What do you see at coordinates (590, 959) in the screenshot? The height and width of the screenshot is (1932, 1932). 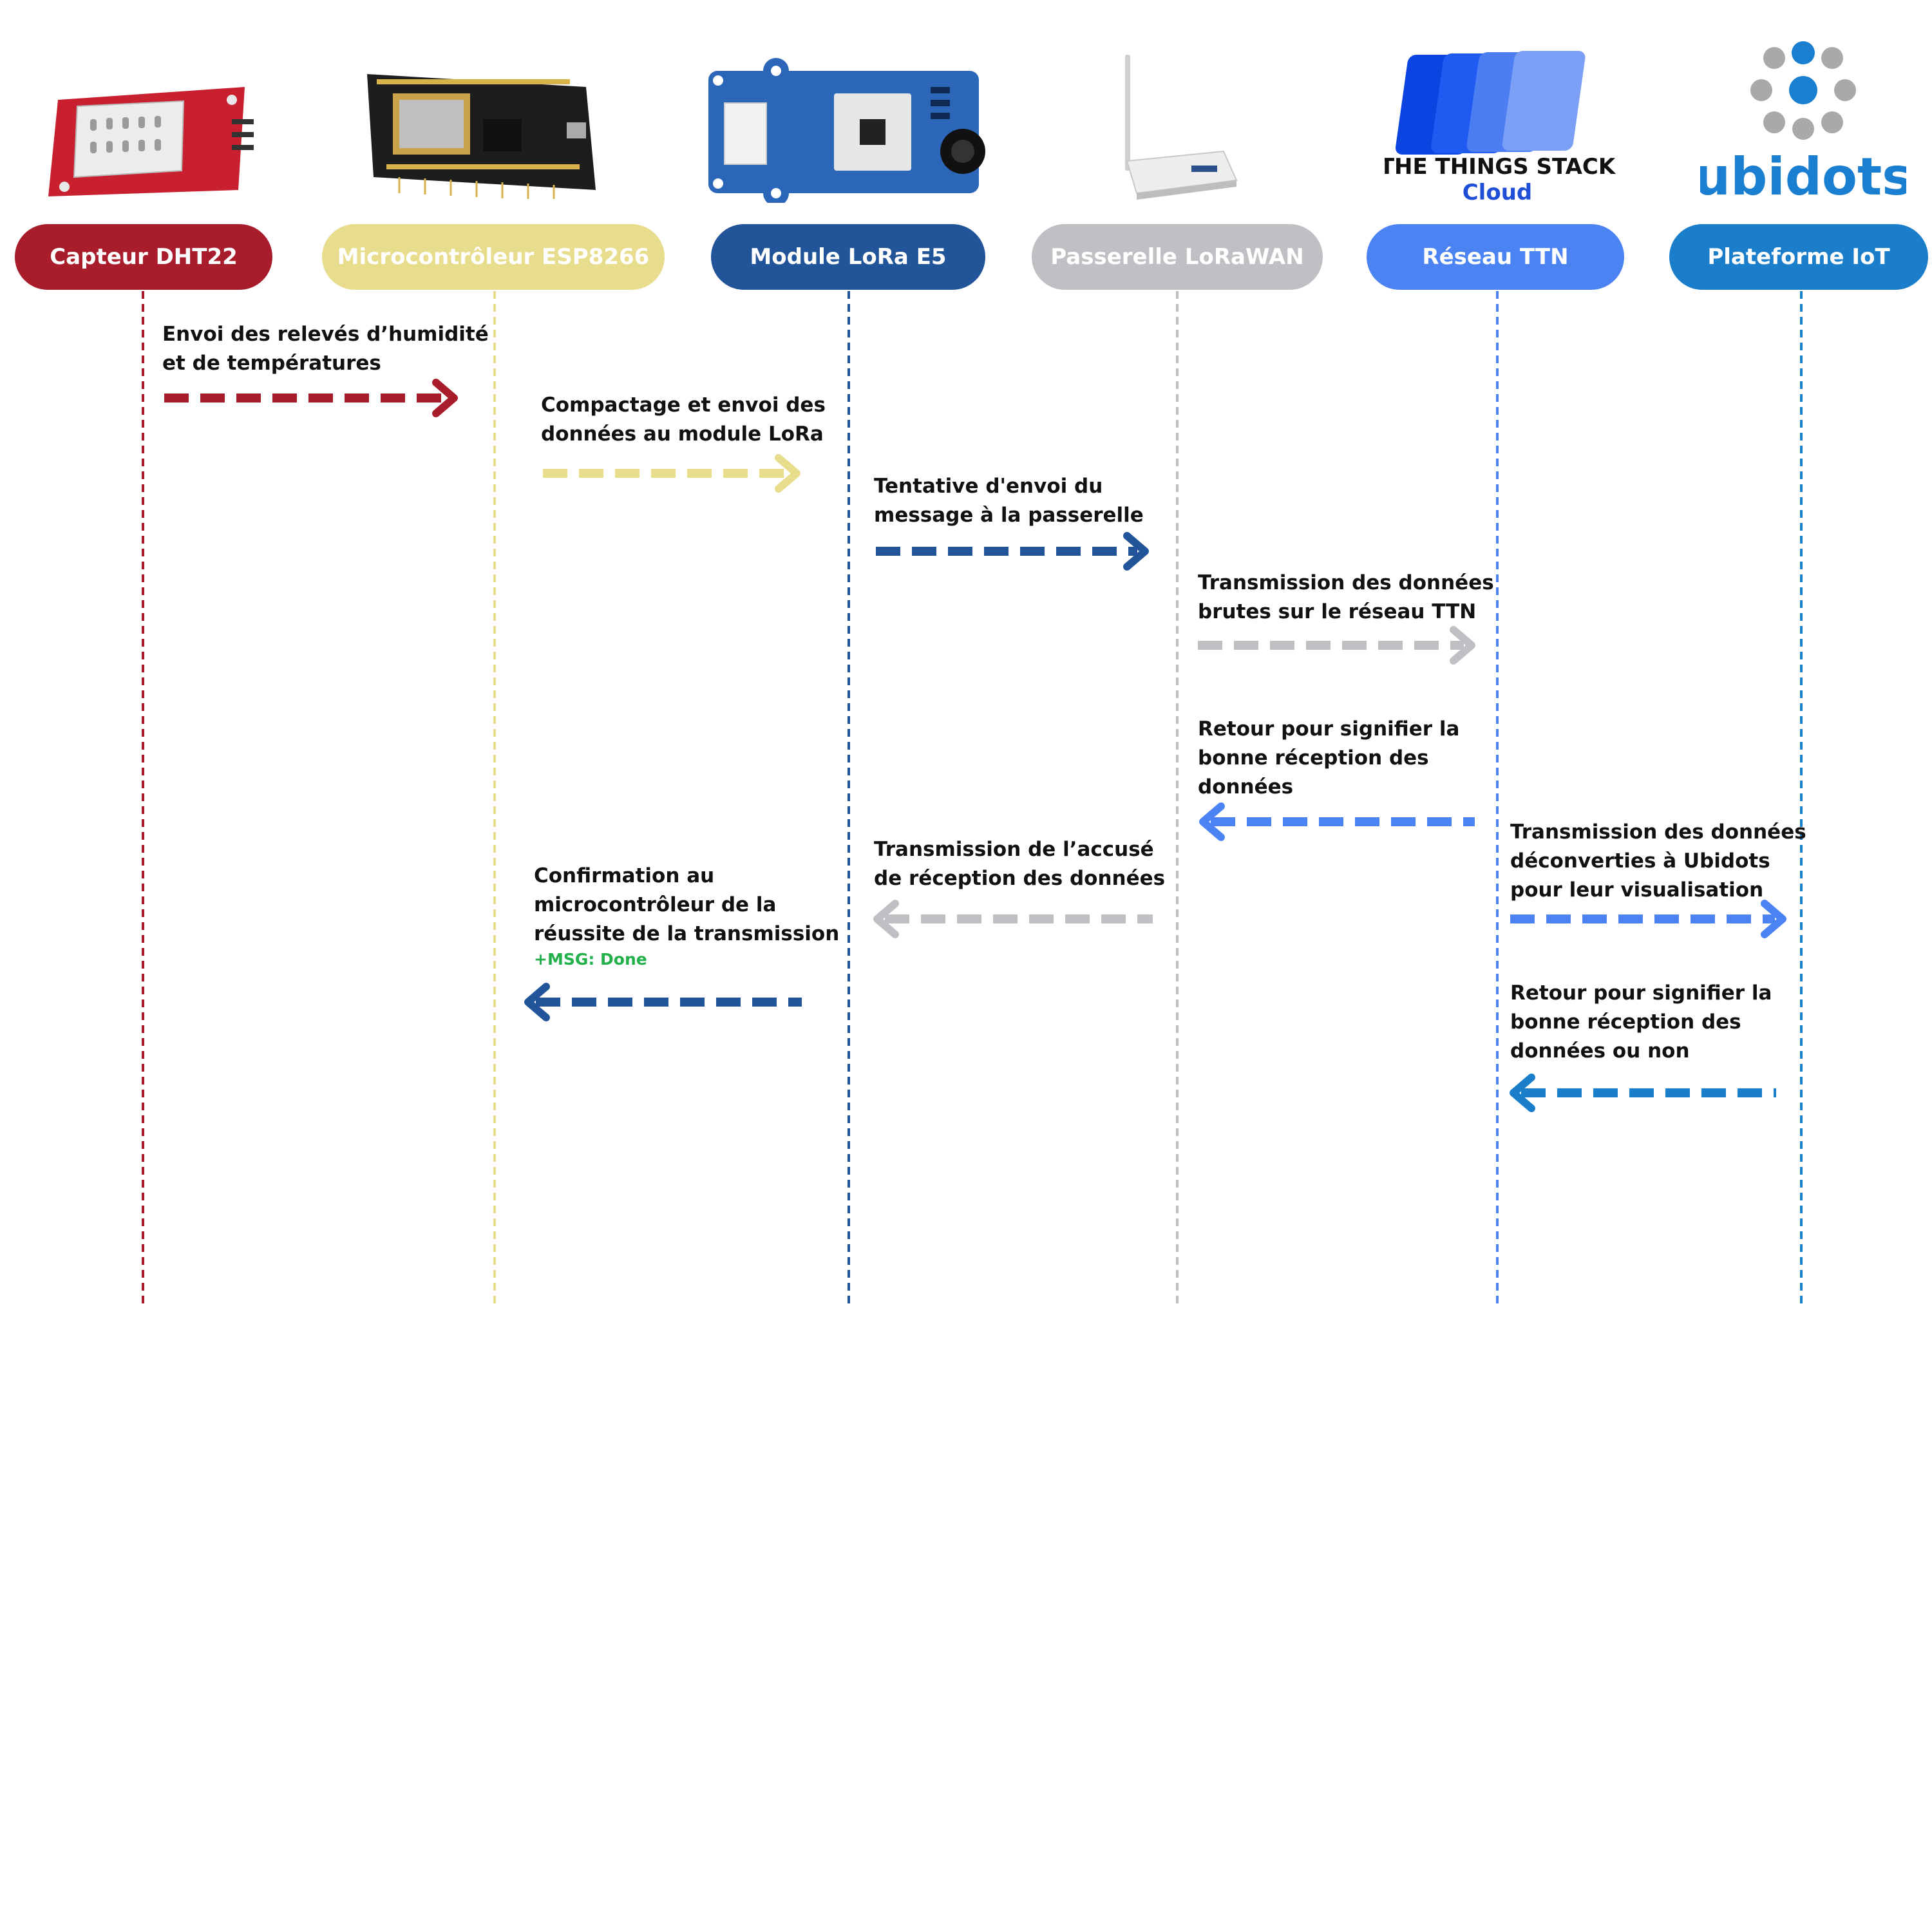 I see `message-8-note: +MSG: Done` at bounding box center [590, 959].